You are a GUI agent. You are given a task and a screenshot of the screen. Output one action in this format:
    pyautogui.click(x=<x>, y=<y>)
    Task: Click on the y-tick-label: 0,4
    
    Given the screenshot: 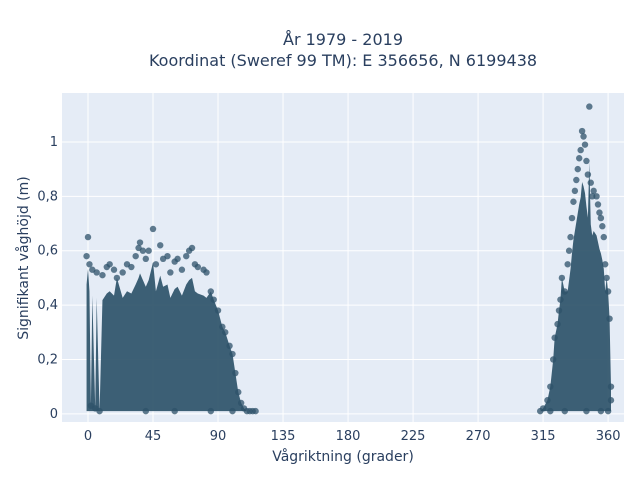 What is the action you would take?
    pyautogui.click(x=47, y=305)
    